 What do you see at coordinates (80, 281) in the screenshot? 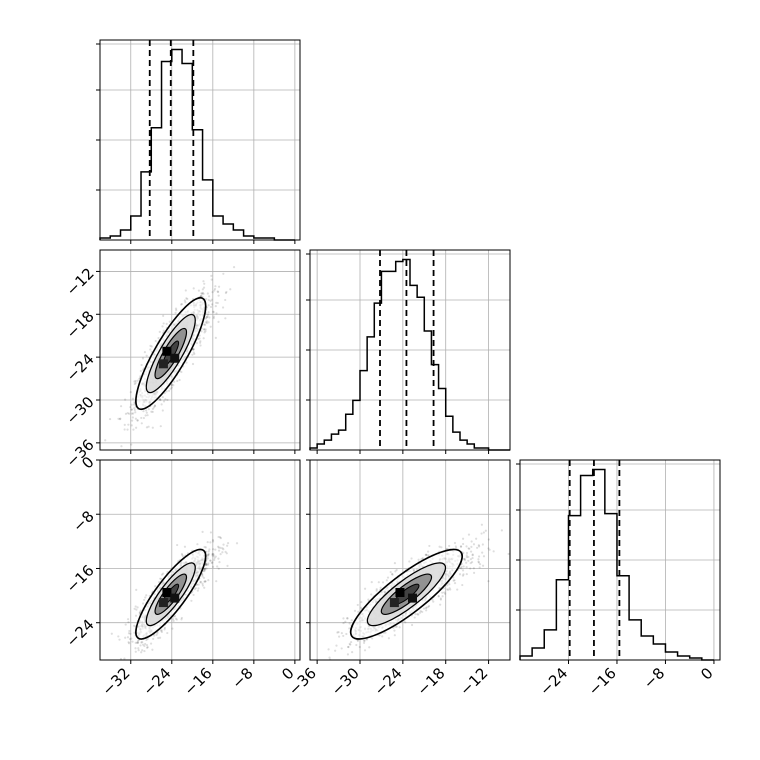
I see `2d-param1-param2-ytick-label: −12` at bounding box center [80, 281].